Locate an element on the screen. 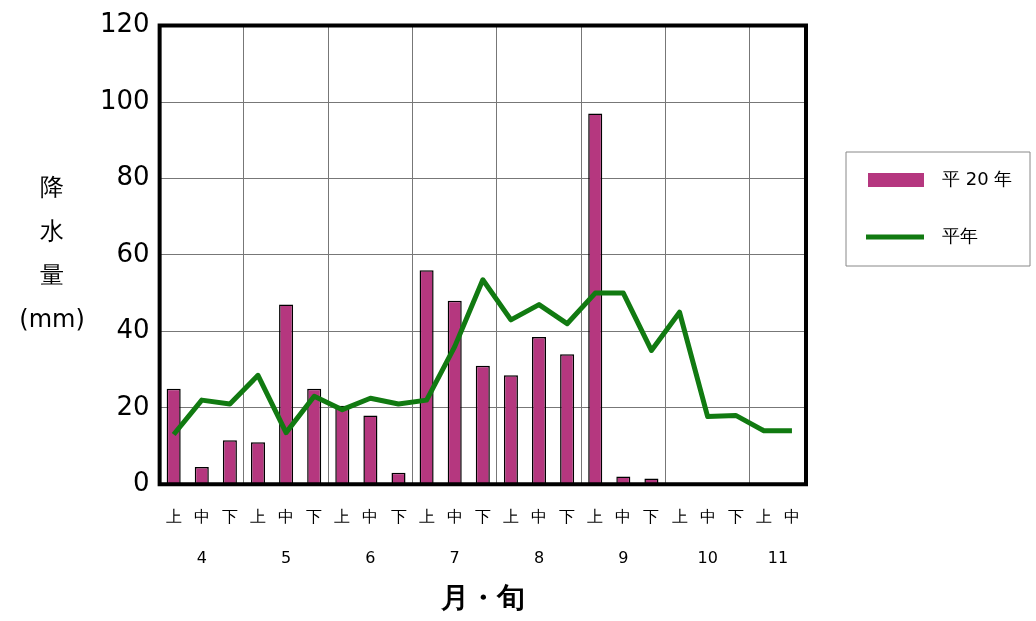  legend-label: 平年 is located at coordinates (960, 235).